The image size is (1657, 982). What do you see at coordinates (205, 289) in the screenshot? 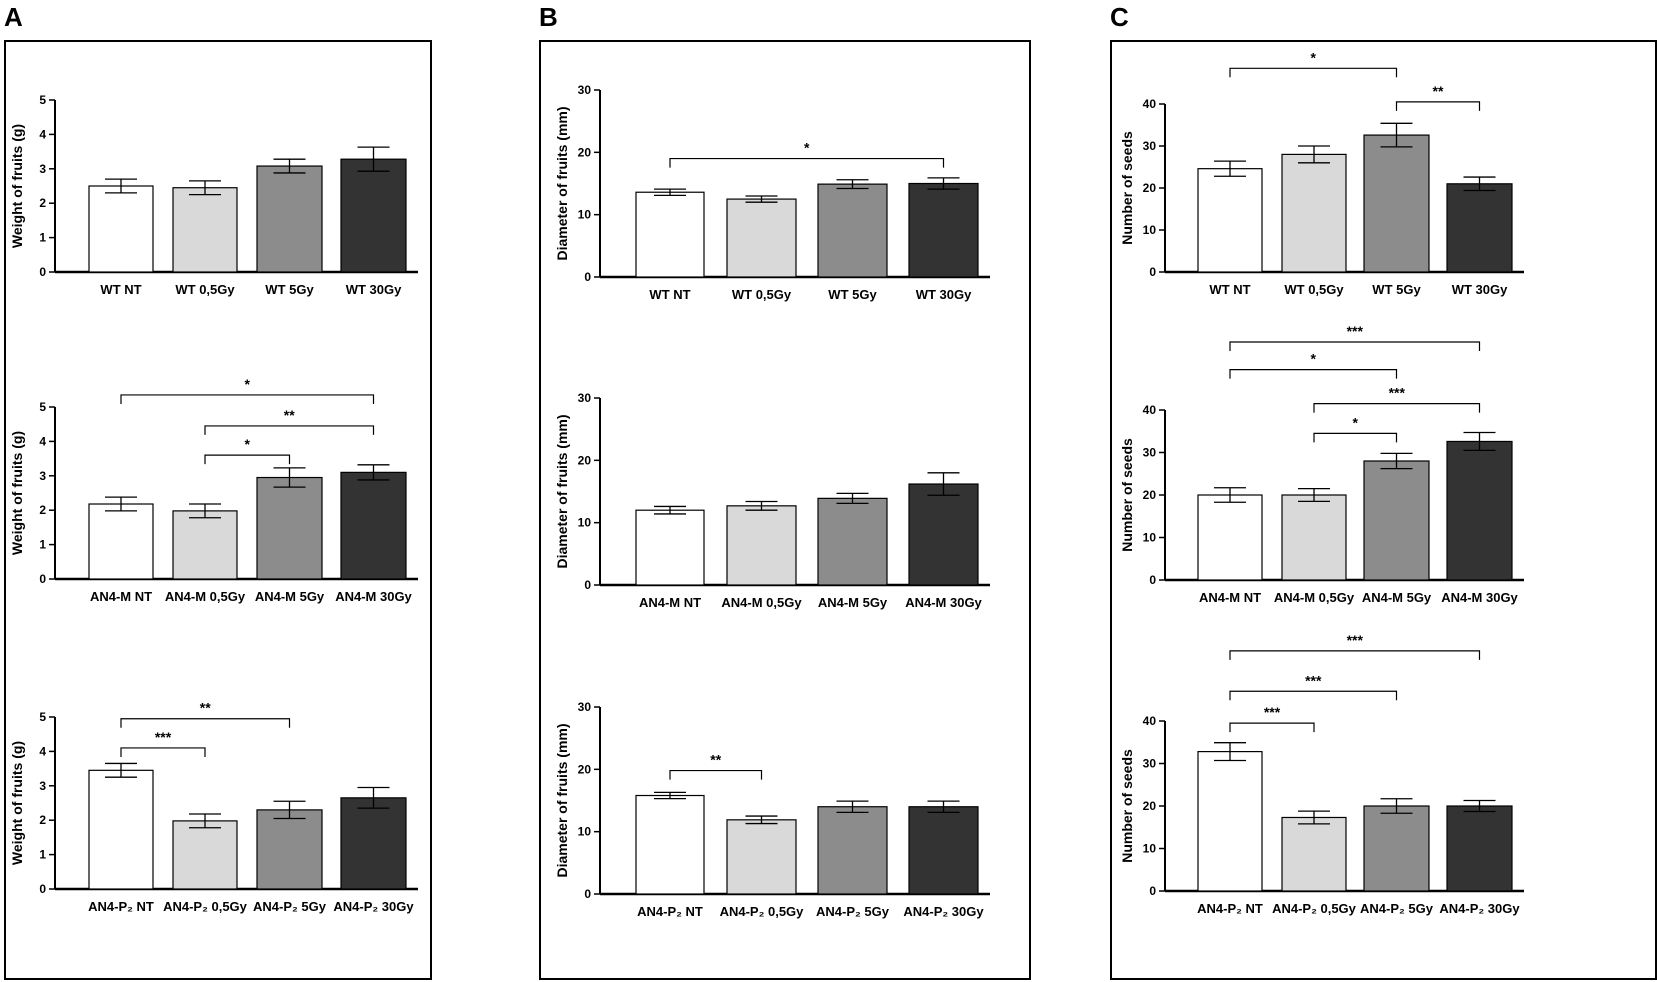
I see `category-label: WT 0,5Gy` at bounding box center [205, 289].